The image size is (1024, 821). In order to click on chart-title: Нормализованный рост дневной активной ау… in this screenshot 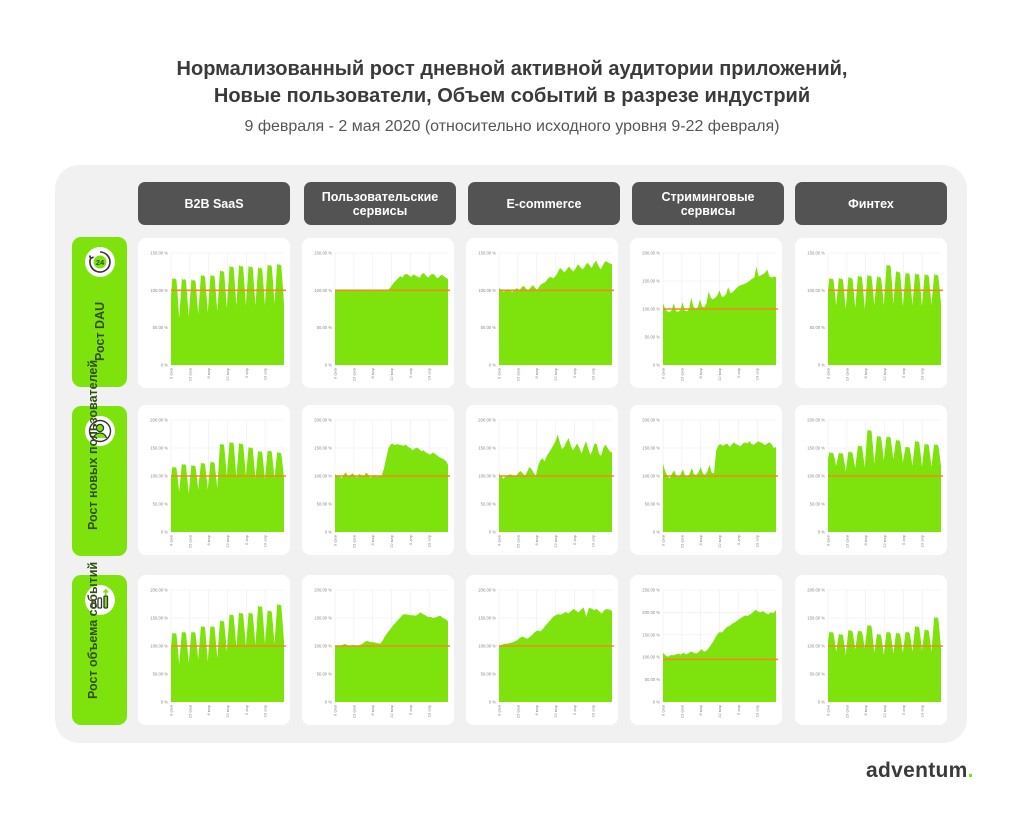, I will do `click(512, 83)`.